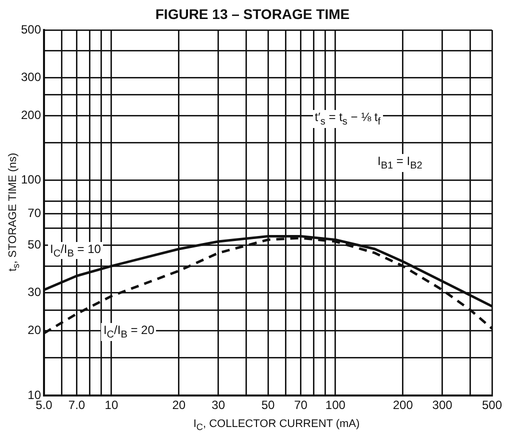  I want to click on chart-title: FIGURE 13 – STORAGE TIME, so click(252, 14).